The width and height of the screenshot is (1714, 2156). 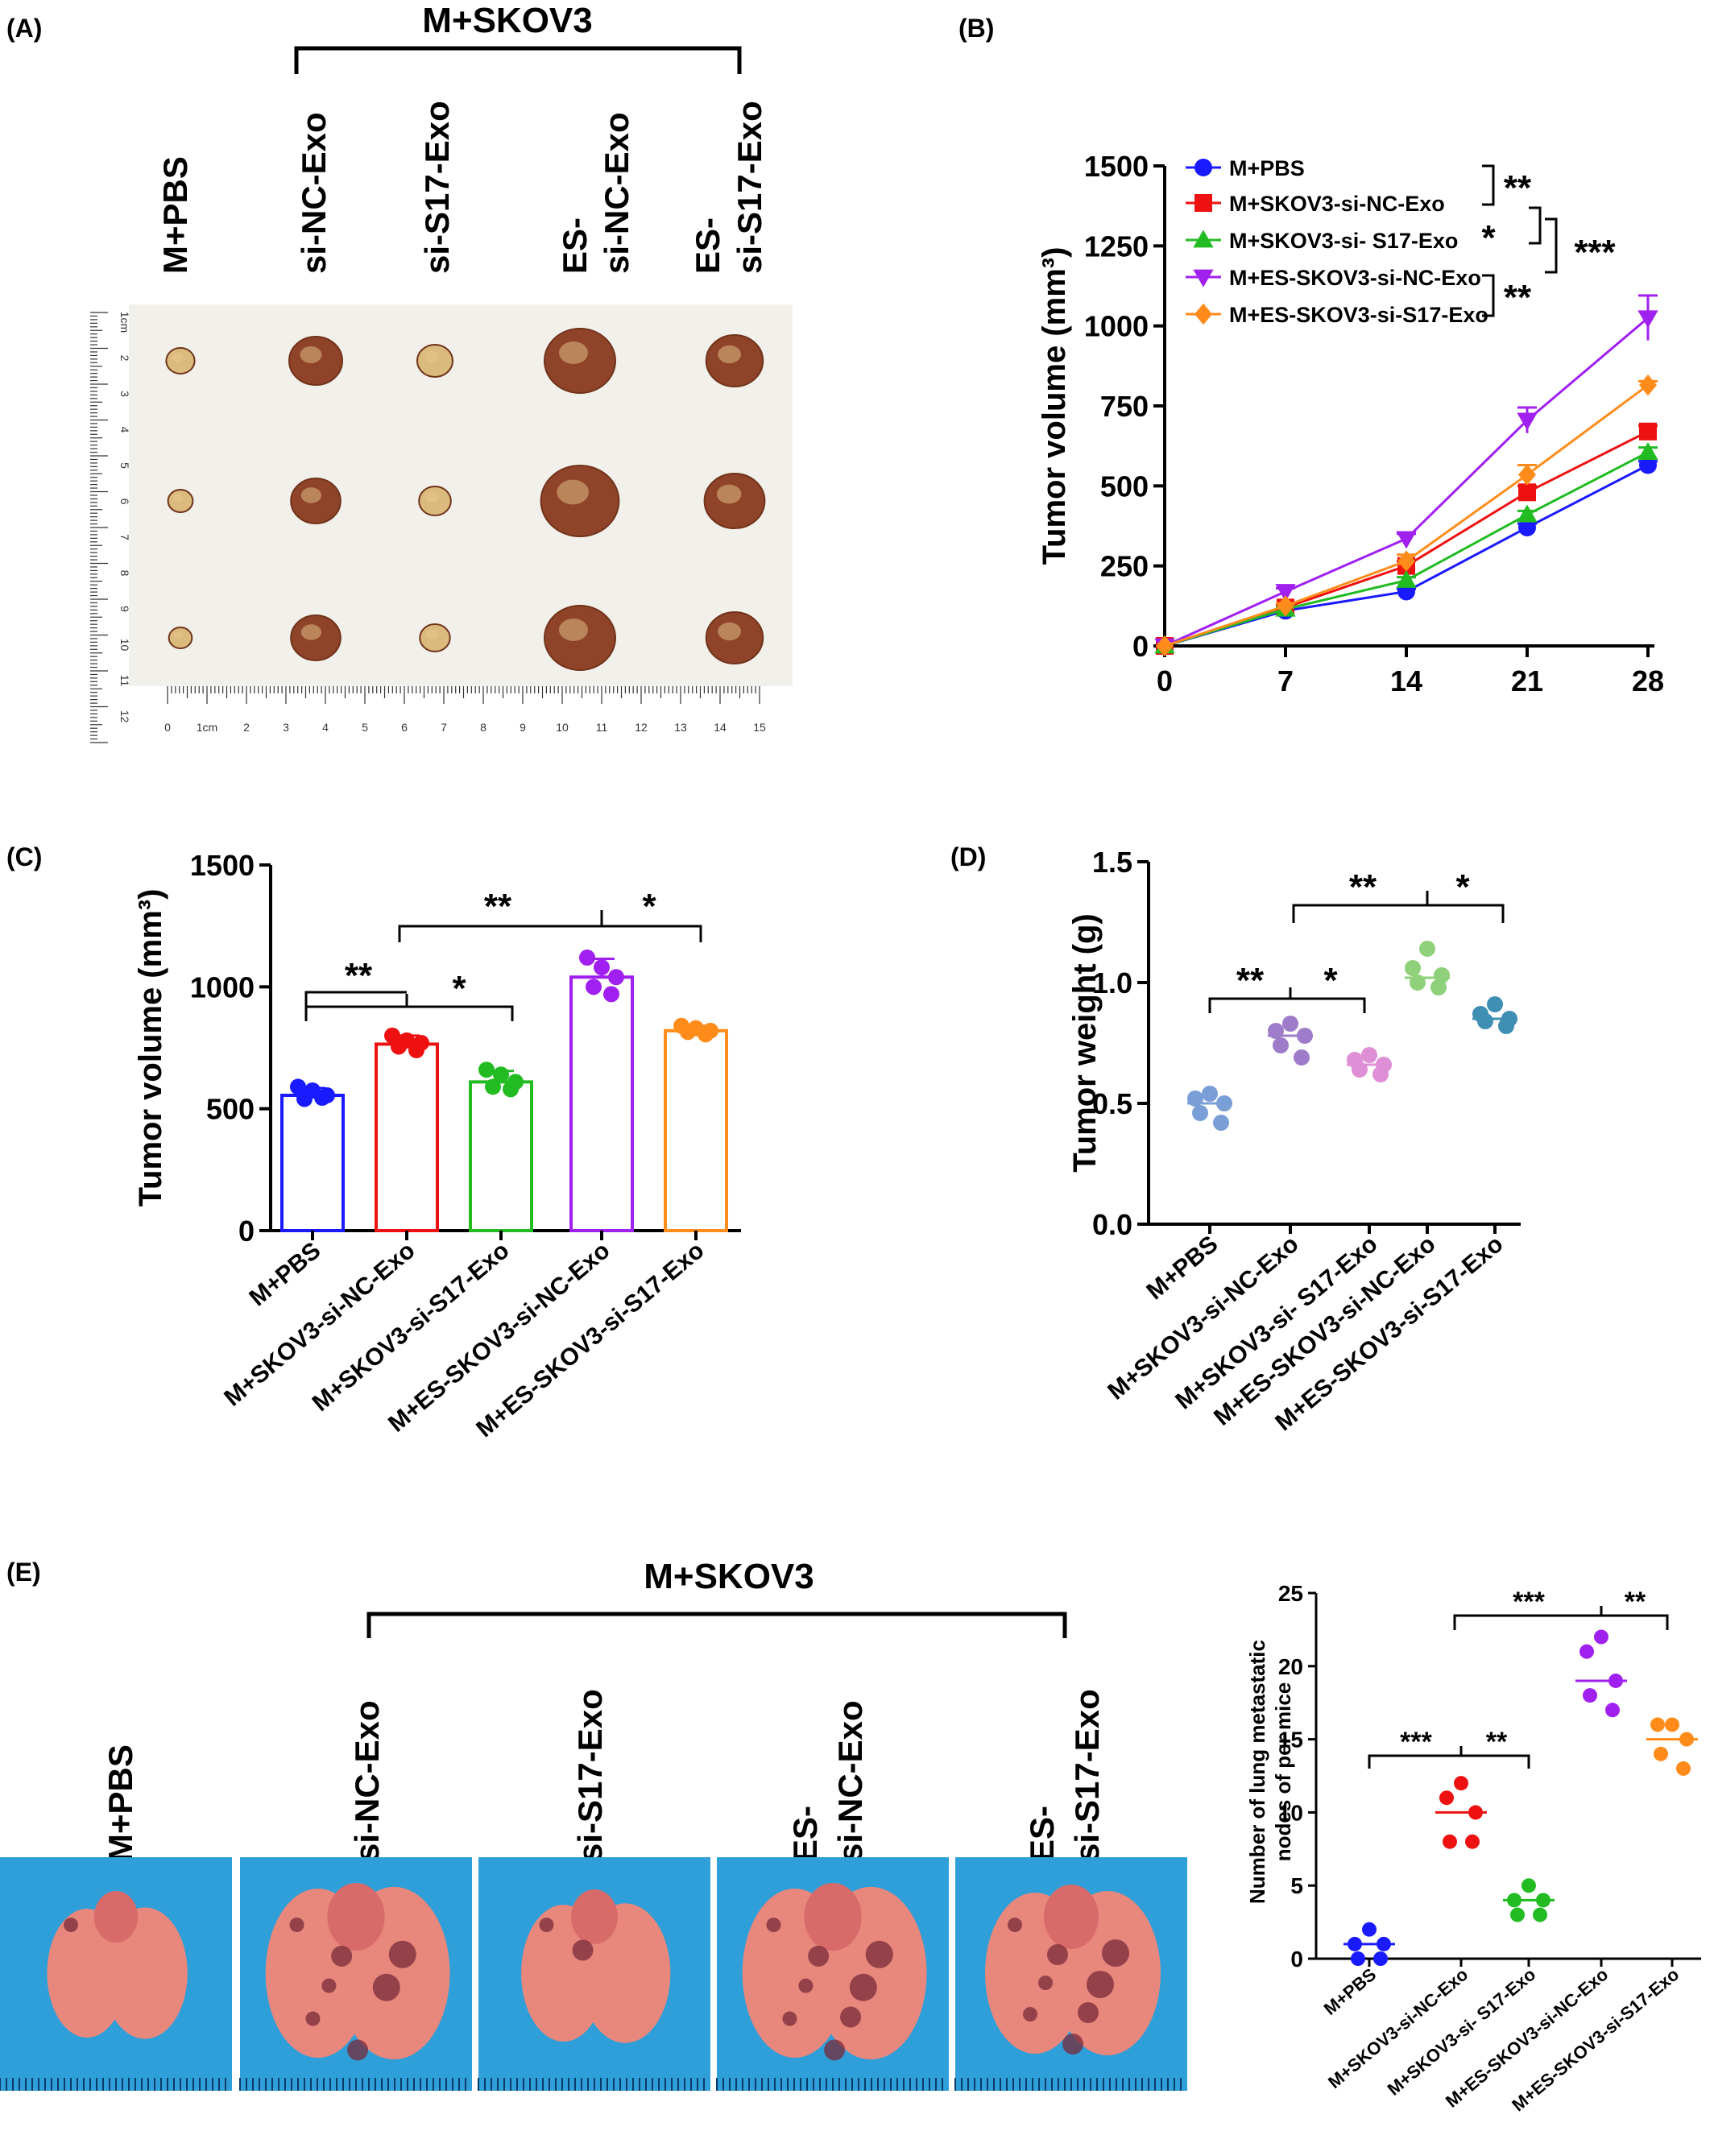 I want to click on panel-b-significance-label: ***, so click(x=1595, y=252).